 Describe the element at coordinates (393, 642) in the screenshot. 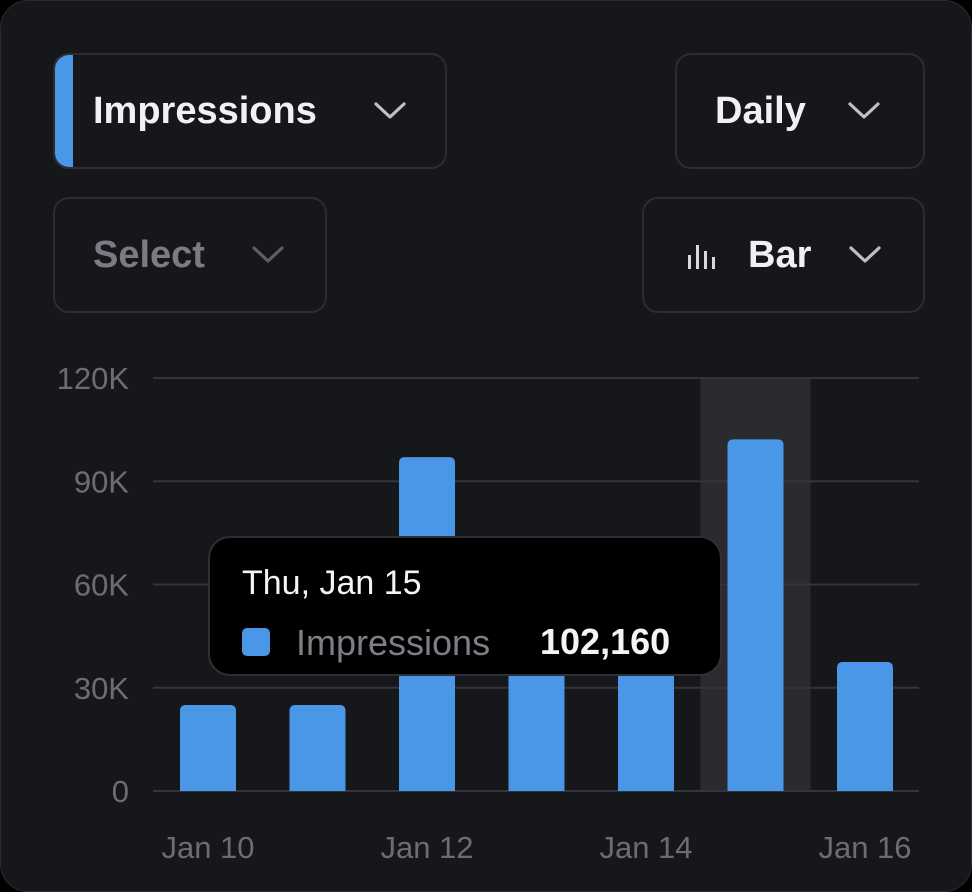

I see `tooltip-series-name: Impressions` at that location.